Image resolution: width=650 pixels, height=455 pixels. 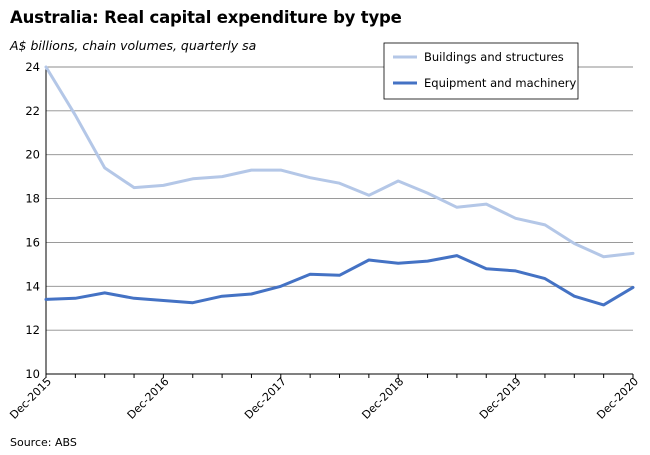 I want to click on y-tick-label: 22, so click(x=32, y=111).